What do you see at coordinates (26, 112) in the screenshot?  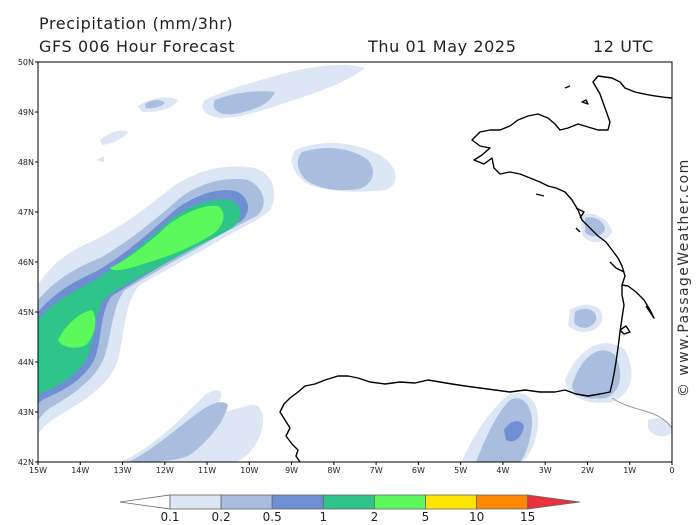 I see `lat-label: 49N` at bounding box center [26, 112].